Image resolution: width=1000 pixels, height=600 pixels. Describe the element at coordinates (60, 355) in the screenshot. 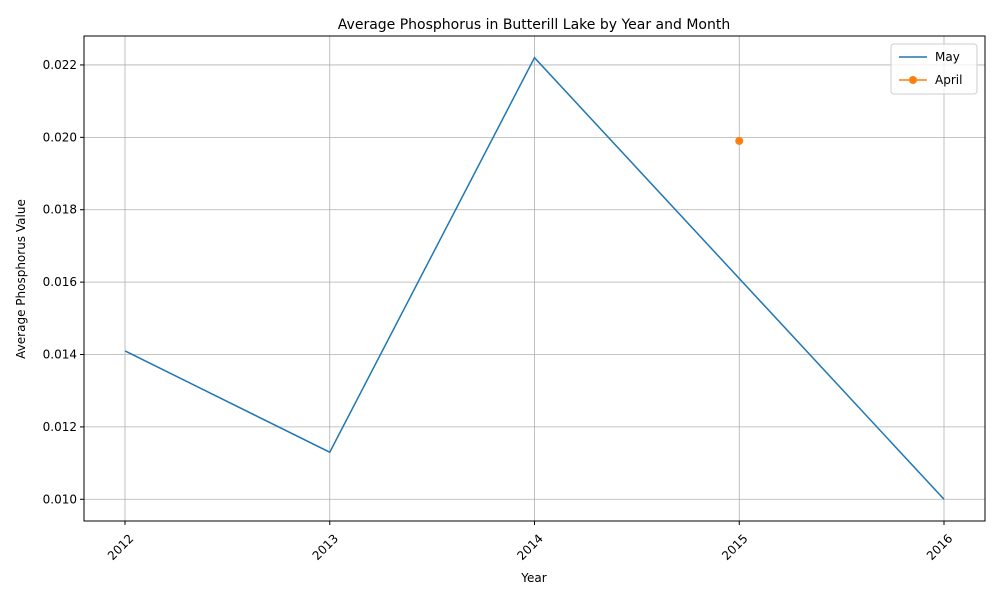

I see `y-tick-label: 0.014` at that location.